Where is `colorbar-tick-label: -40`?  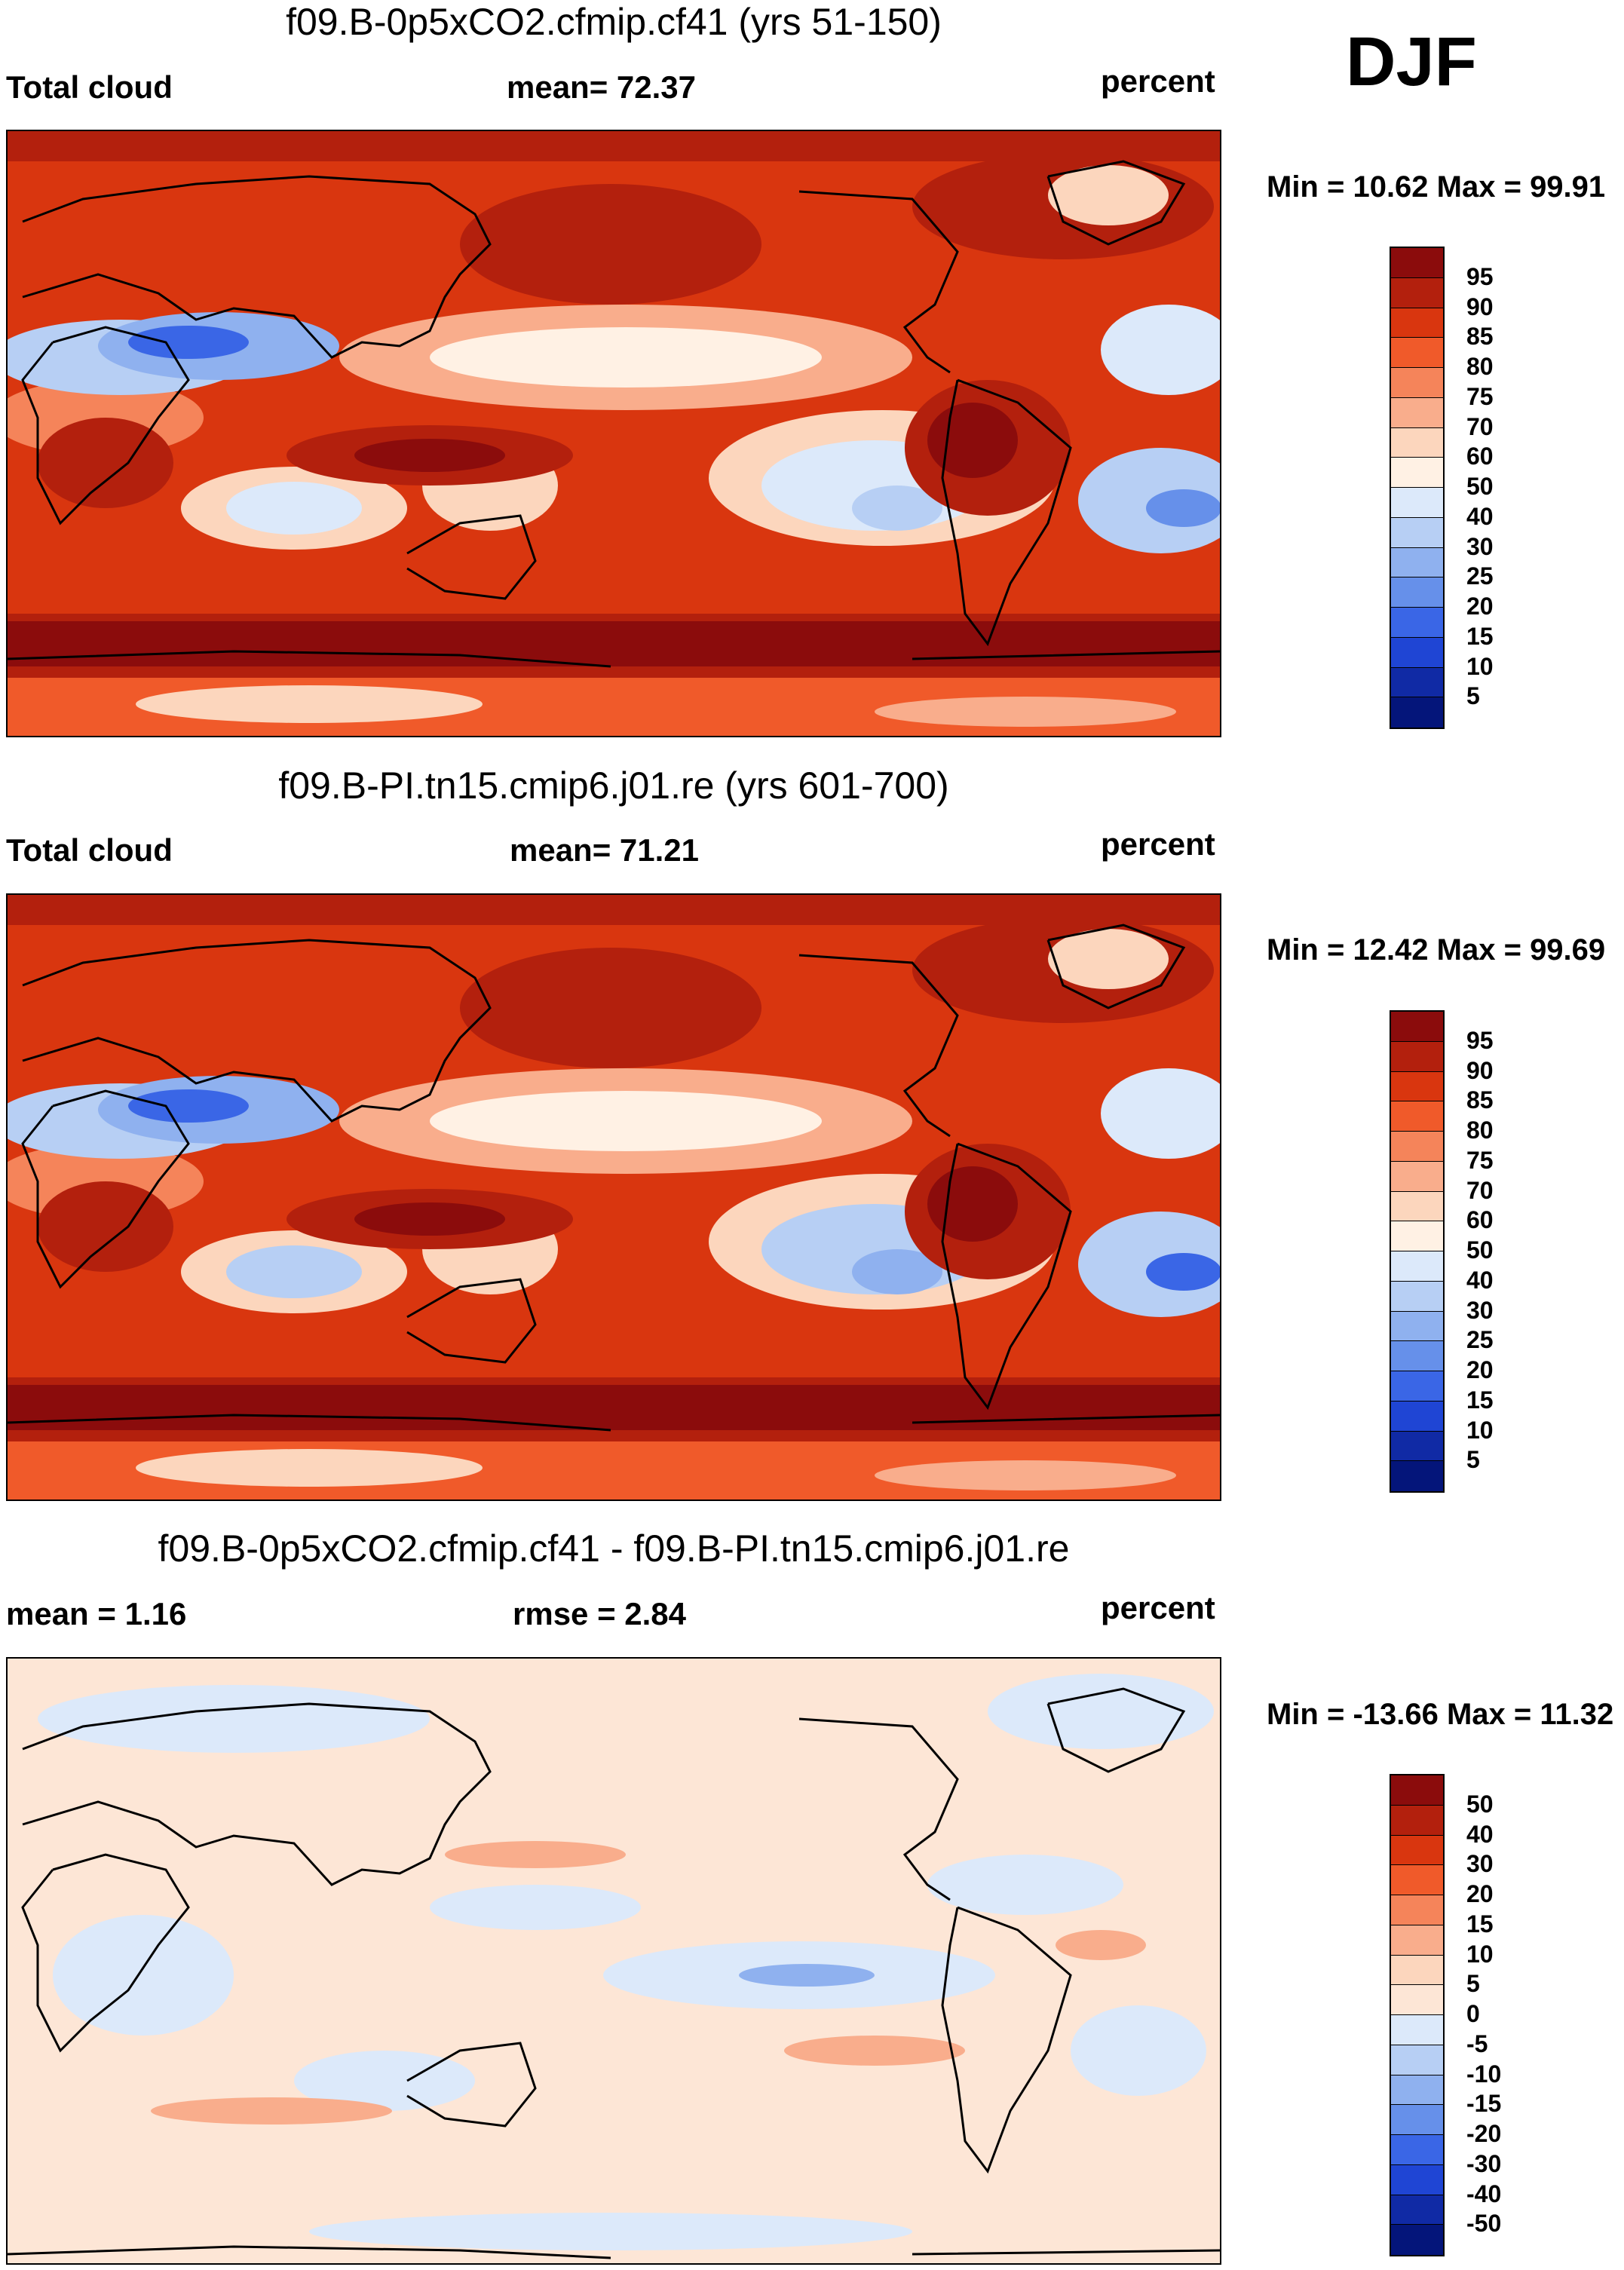 colorbar-tick-label: -40 is located at coordinates (1484, 2193).